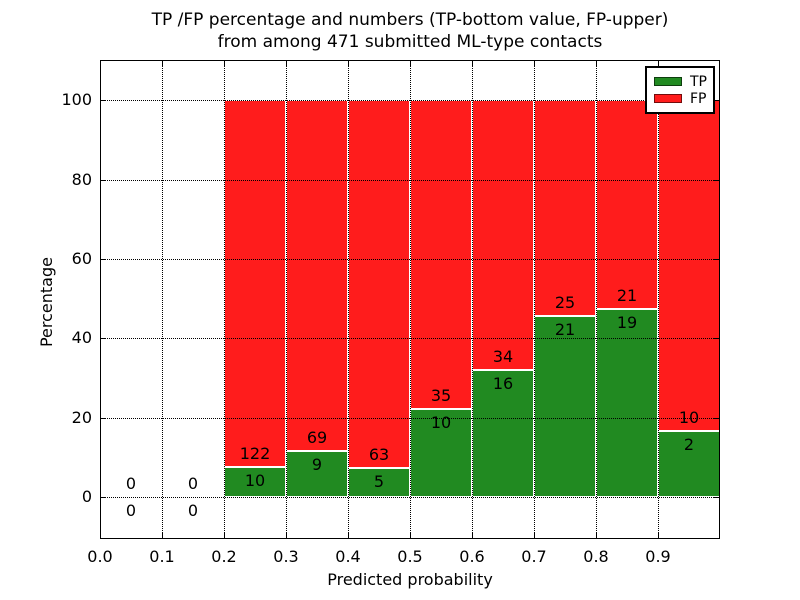  Describe the element at coordinates (410, 556) in the screenshot. I see `x-tick-label: 0.5` at that location.